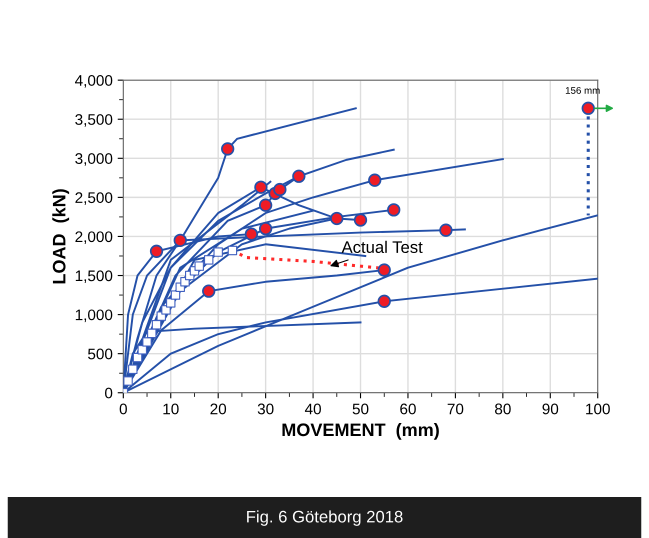 The image size is (649, 538). Describe the element at coordinates (550, 409) in the screenshot. I see `x-tick-label: 90` at that location.